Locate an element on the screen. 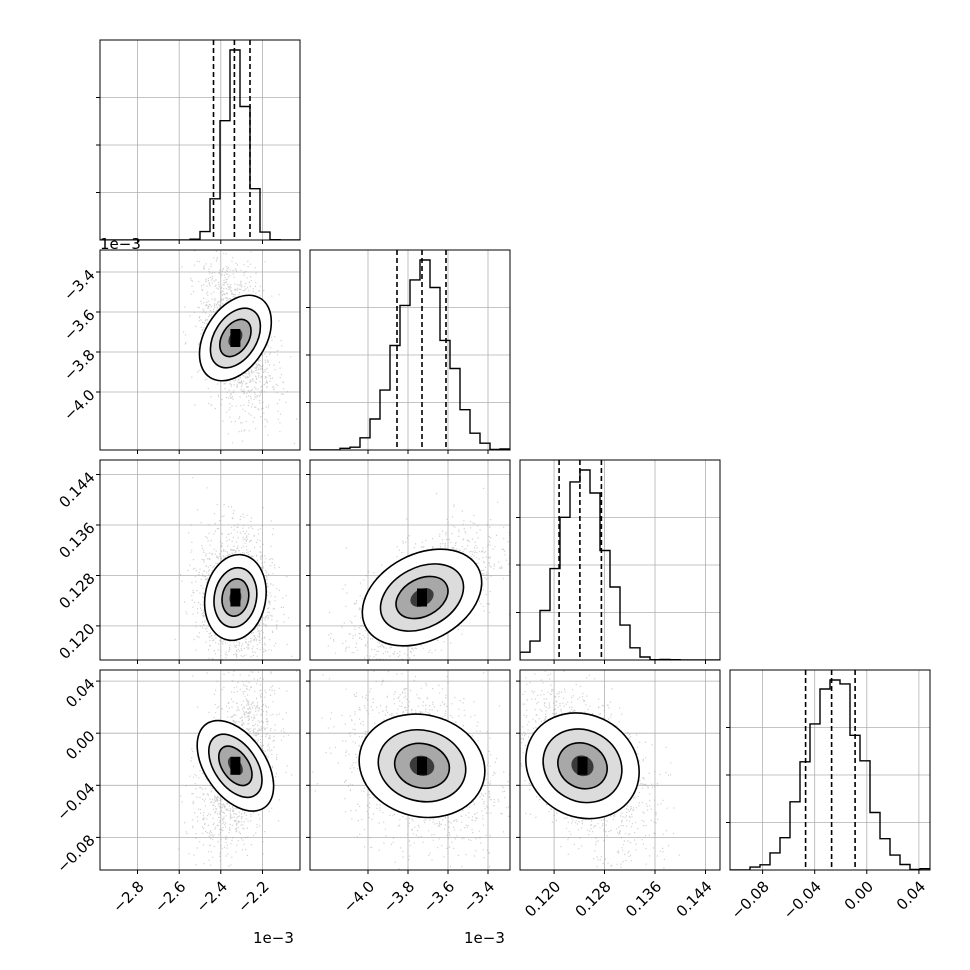 This screenshot has width=970, height=970. x-tick-label: 0.04 is located at coordinates (911, 896).